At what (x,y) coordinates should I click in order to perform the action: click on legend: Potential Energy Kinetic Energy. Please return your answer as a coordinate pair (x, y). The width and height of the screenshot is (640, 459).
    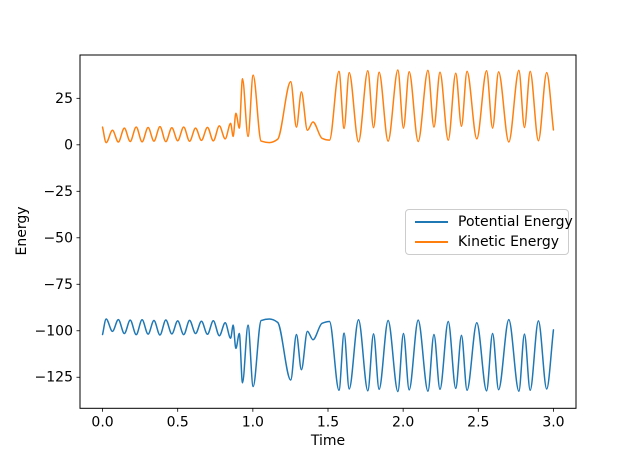
    Looking at the image, I should click on (489, 232).